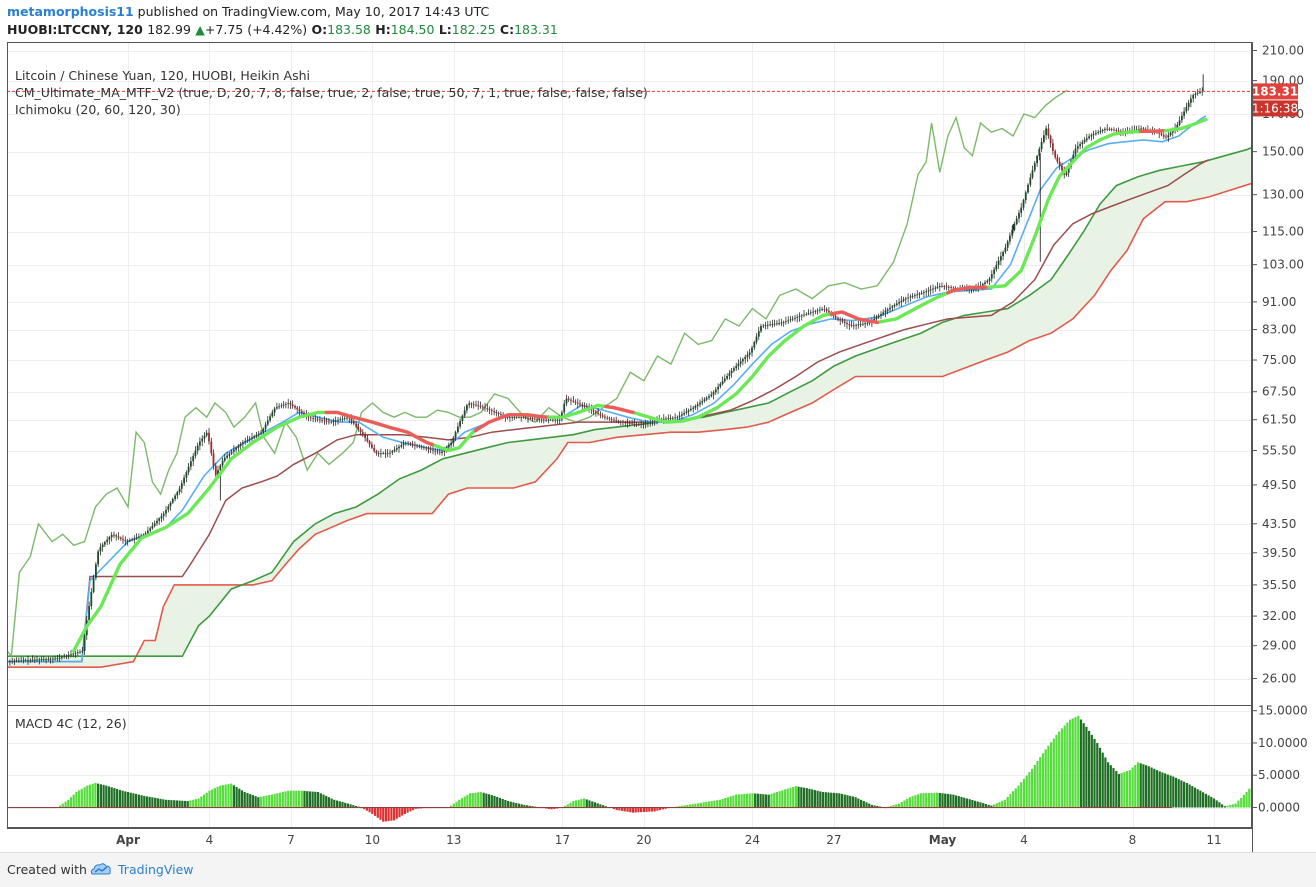 This screenshot has height=887, width=1316. Describe the element at coordinates (71, 723) in the screenshot. I see `macd-indicator-legend: MACD 4C (12, 26)` at that location.